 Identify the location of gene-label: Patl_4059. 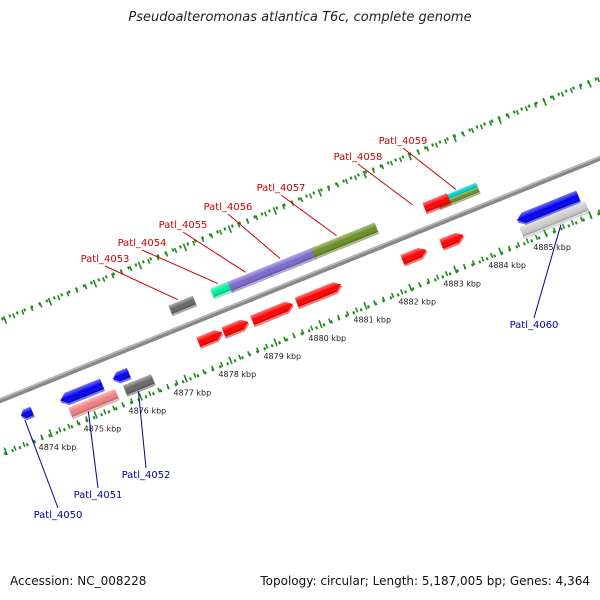
(403, 141).